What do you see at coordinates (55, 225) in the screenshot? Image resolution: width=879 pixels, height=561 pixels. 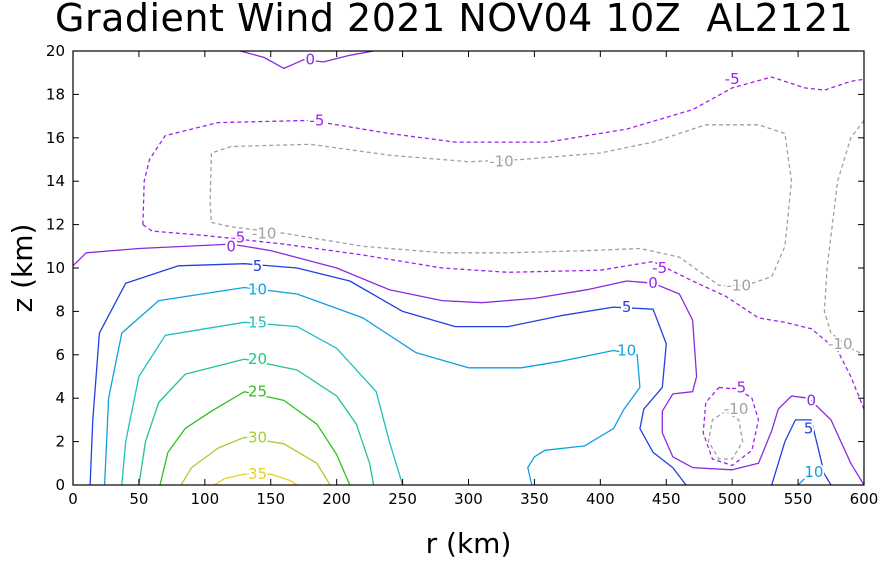 I see `y-tick-label: 12` at bounding box center [55, 225].